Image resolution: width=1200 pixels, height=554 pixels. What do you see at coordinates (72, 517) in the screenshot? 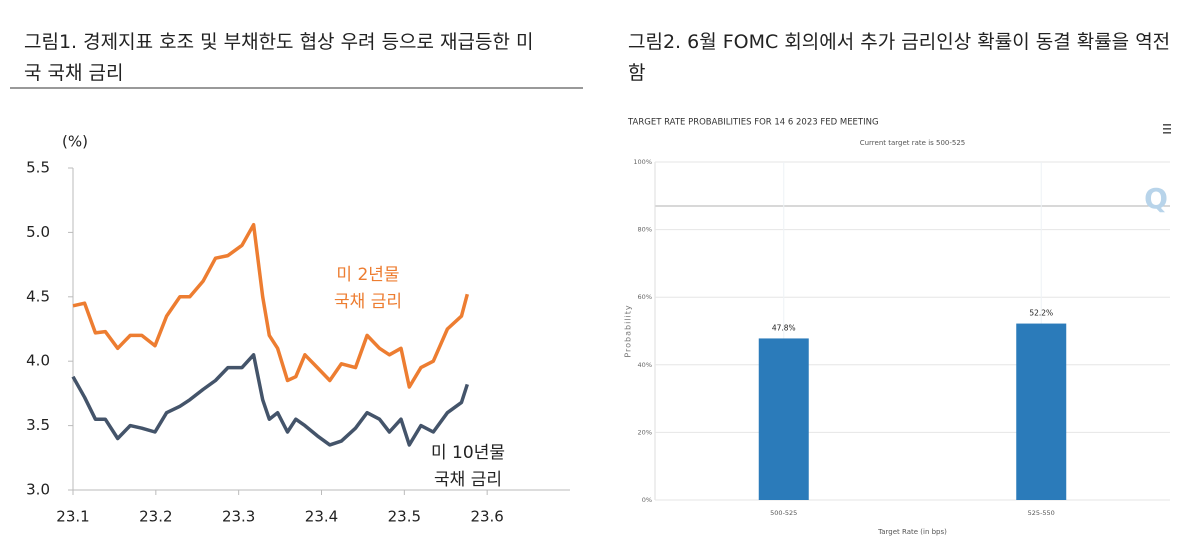
I see `x-tick-label: 23.1` at bounding box center [72, 517].